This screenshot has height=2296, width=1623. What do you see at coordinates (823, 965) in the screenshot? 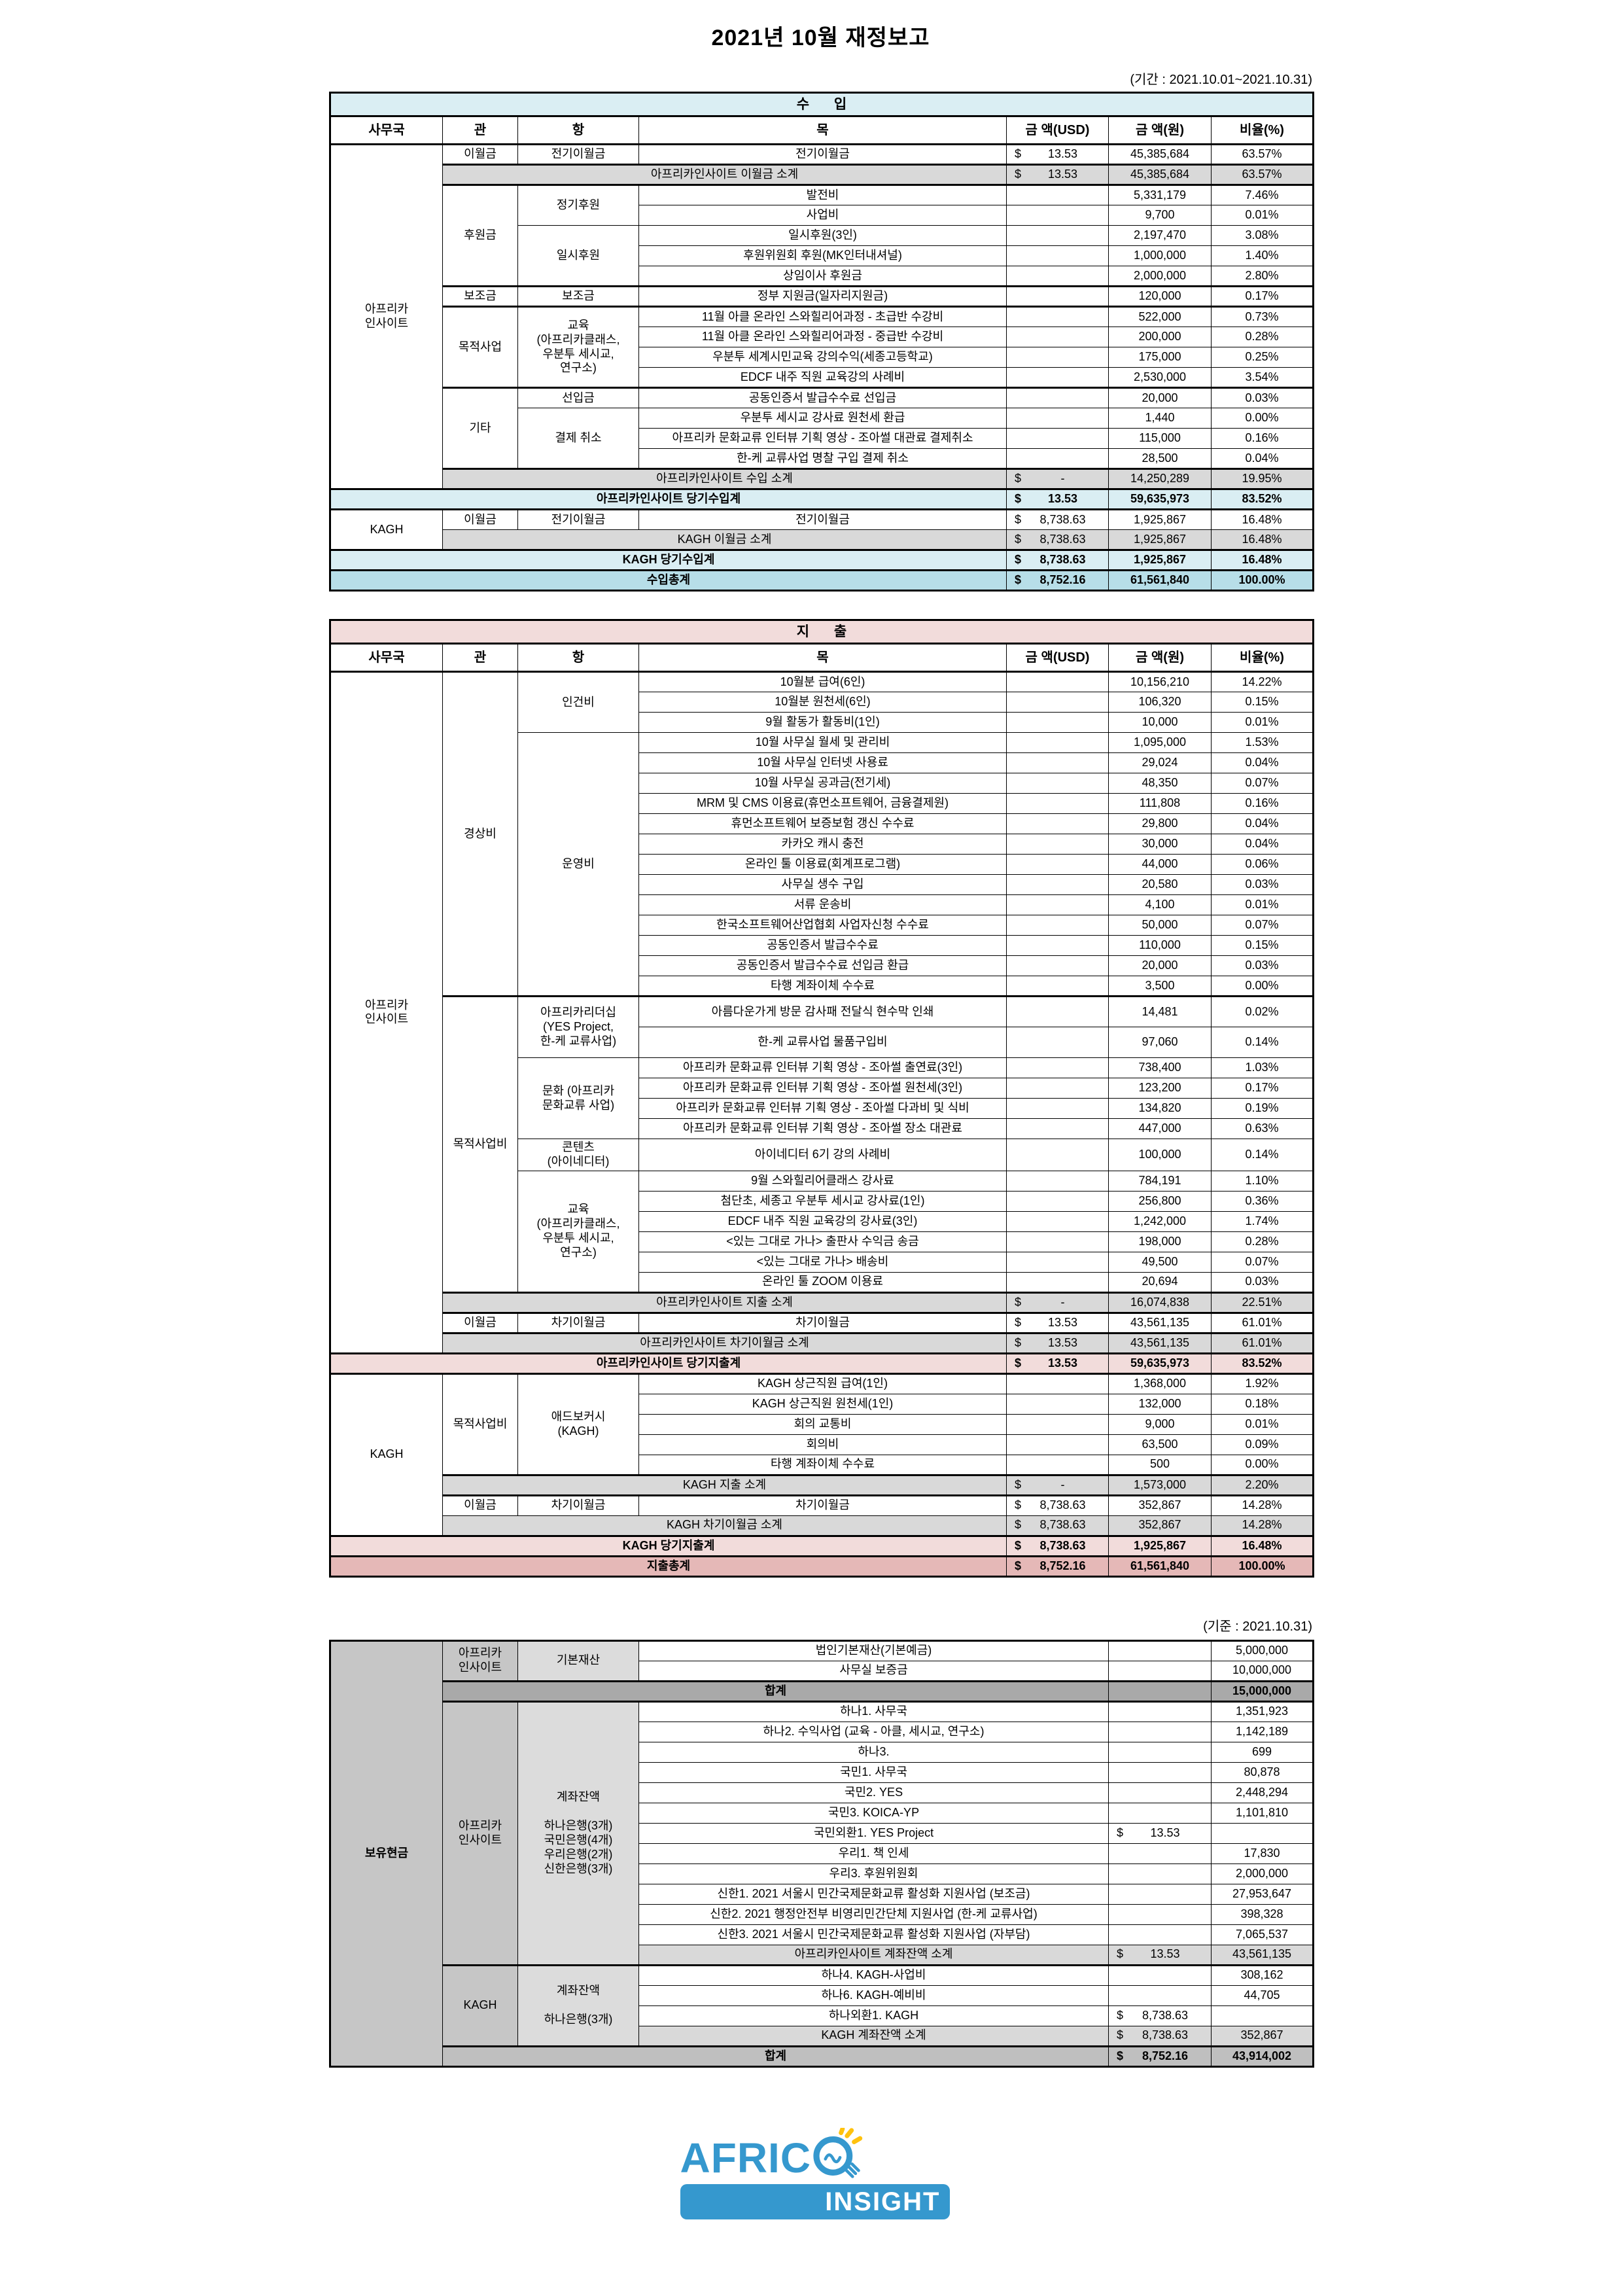
I see `text-cell: 공동인증서 발급수수료 선입금 환급` at bounding box center [823, 965].